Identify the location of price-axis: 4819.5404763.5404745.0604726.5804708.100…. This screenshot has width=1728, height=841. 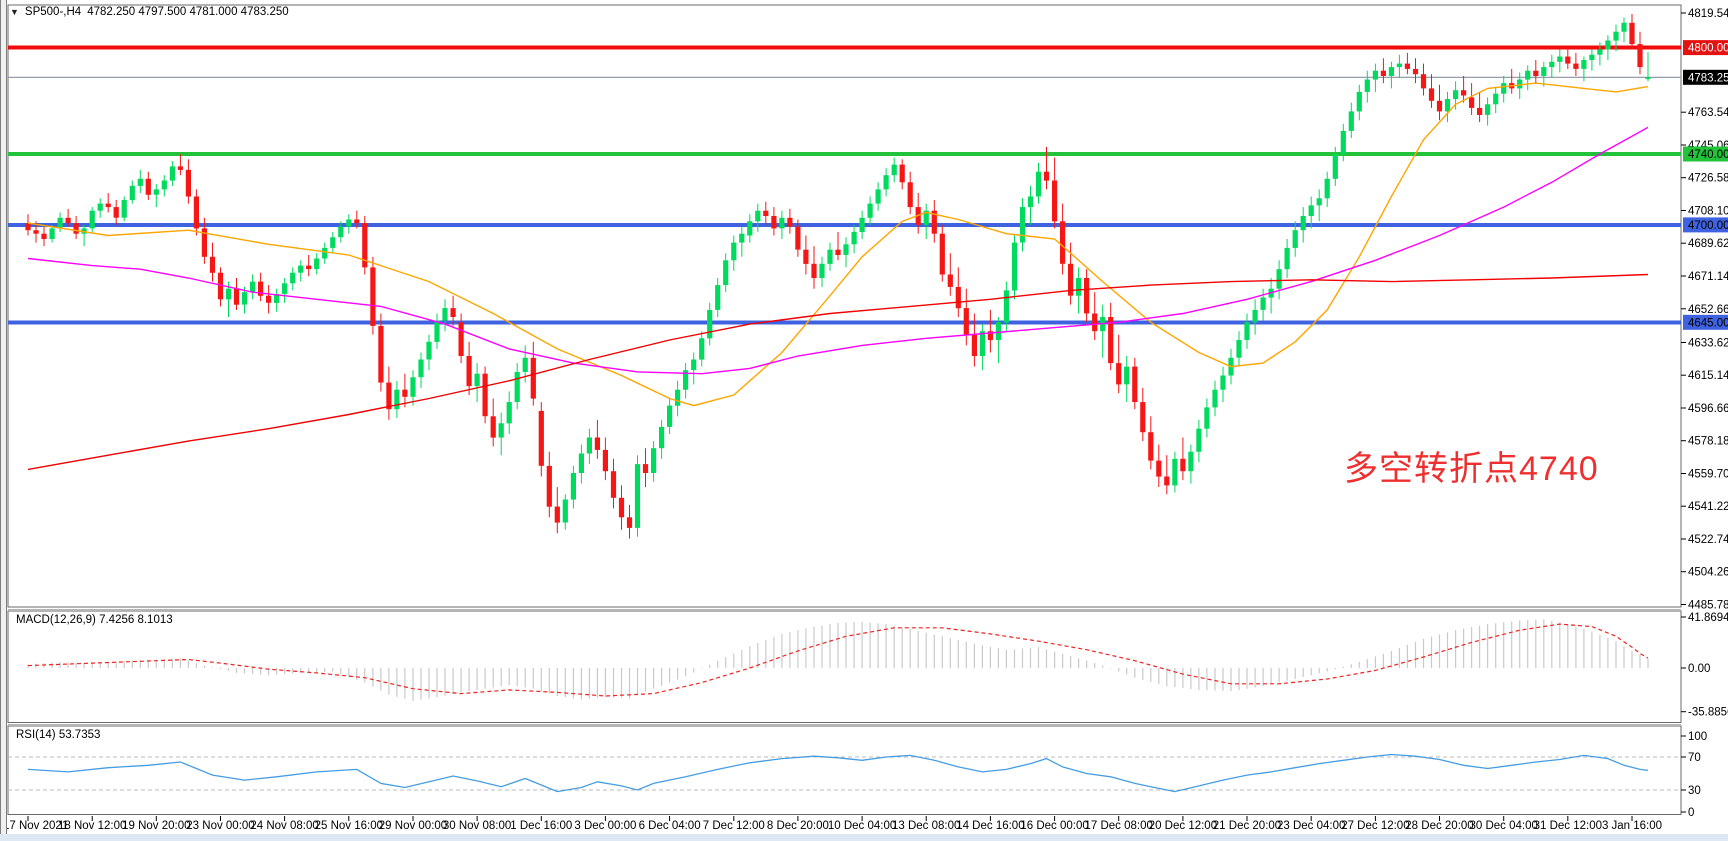
(1704, 310).